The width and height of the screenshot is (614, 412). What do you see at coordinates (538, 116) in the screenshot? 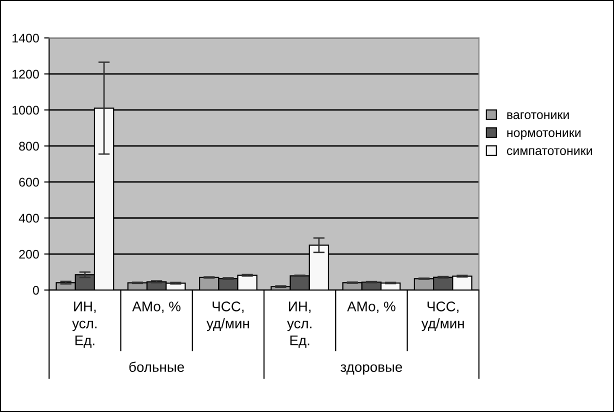
I see `legend-label: ваготоники` at bounding box center [538, 116].